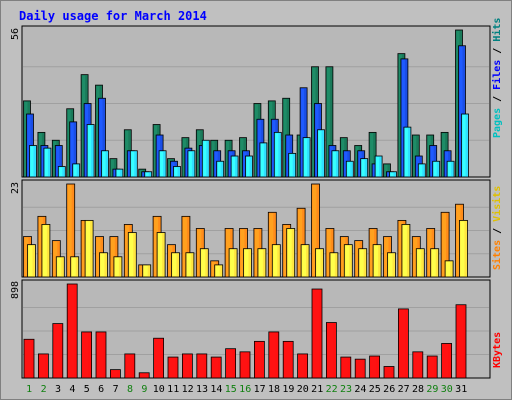 The height and width of the screenshot is (400, 512). What do you see at coordinates (497, 255) in the screenshot?
I see `sites-axis-label: Sites` at bounding box center [497, 255].